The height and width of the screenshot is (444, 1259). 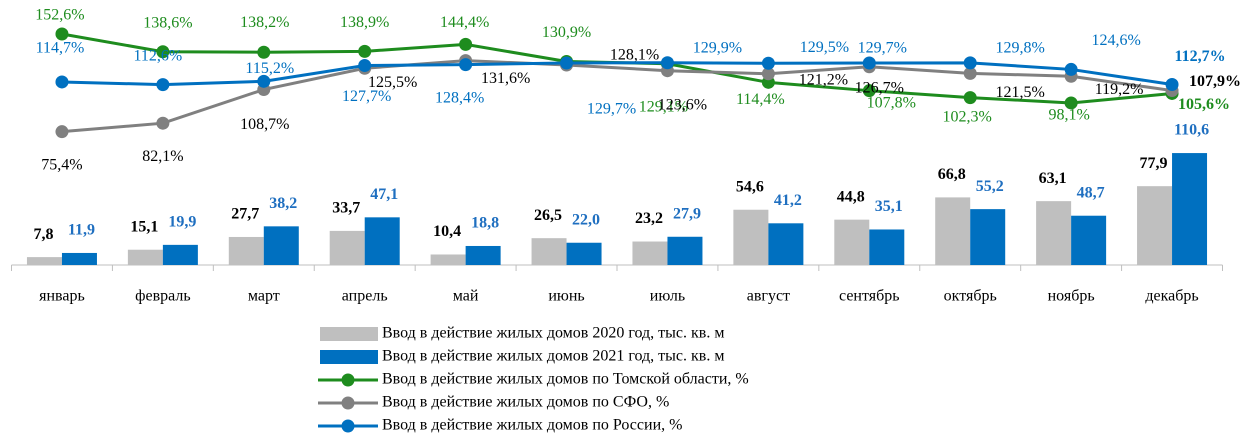 What do you see at coordinates (485, 223) in the screenshot?
I see `bar-value-label: 18,8` at bounding box center [485, 223].